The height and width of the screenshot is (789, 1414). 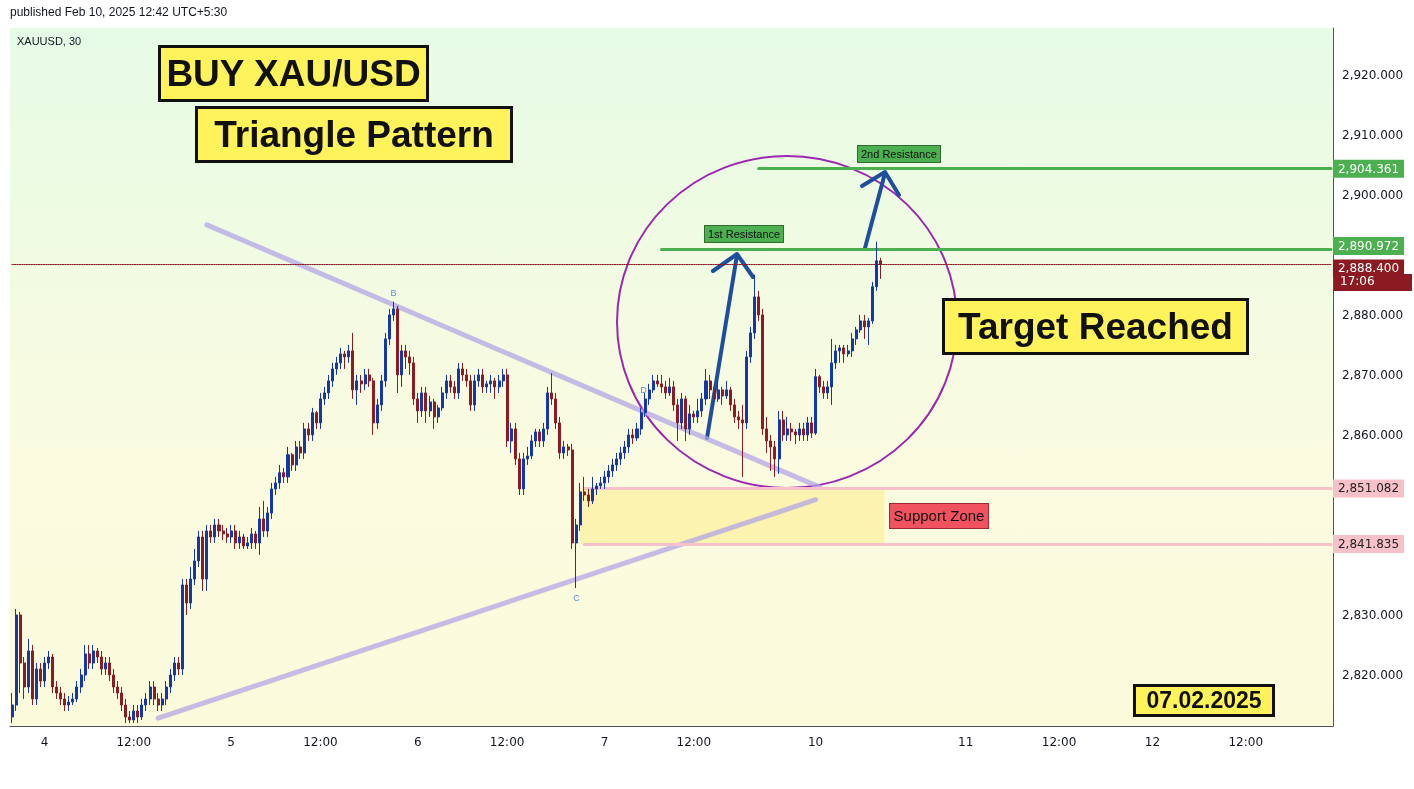 I want to click on text: published Feb 10, 2025 12:42 UTC+5:30, so click(x=119, y=12).